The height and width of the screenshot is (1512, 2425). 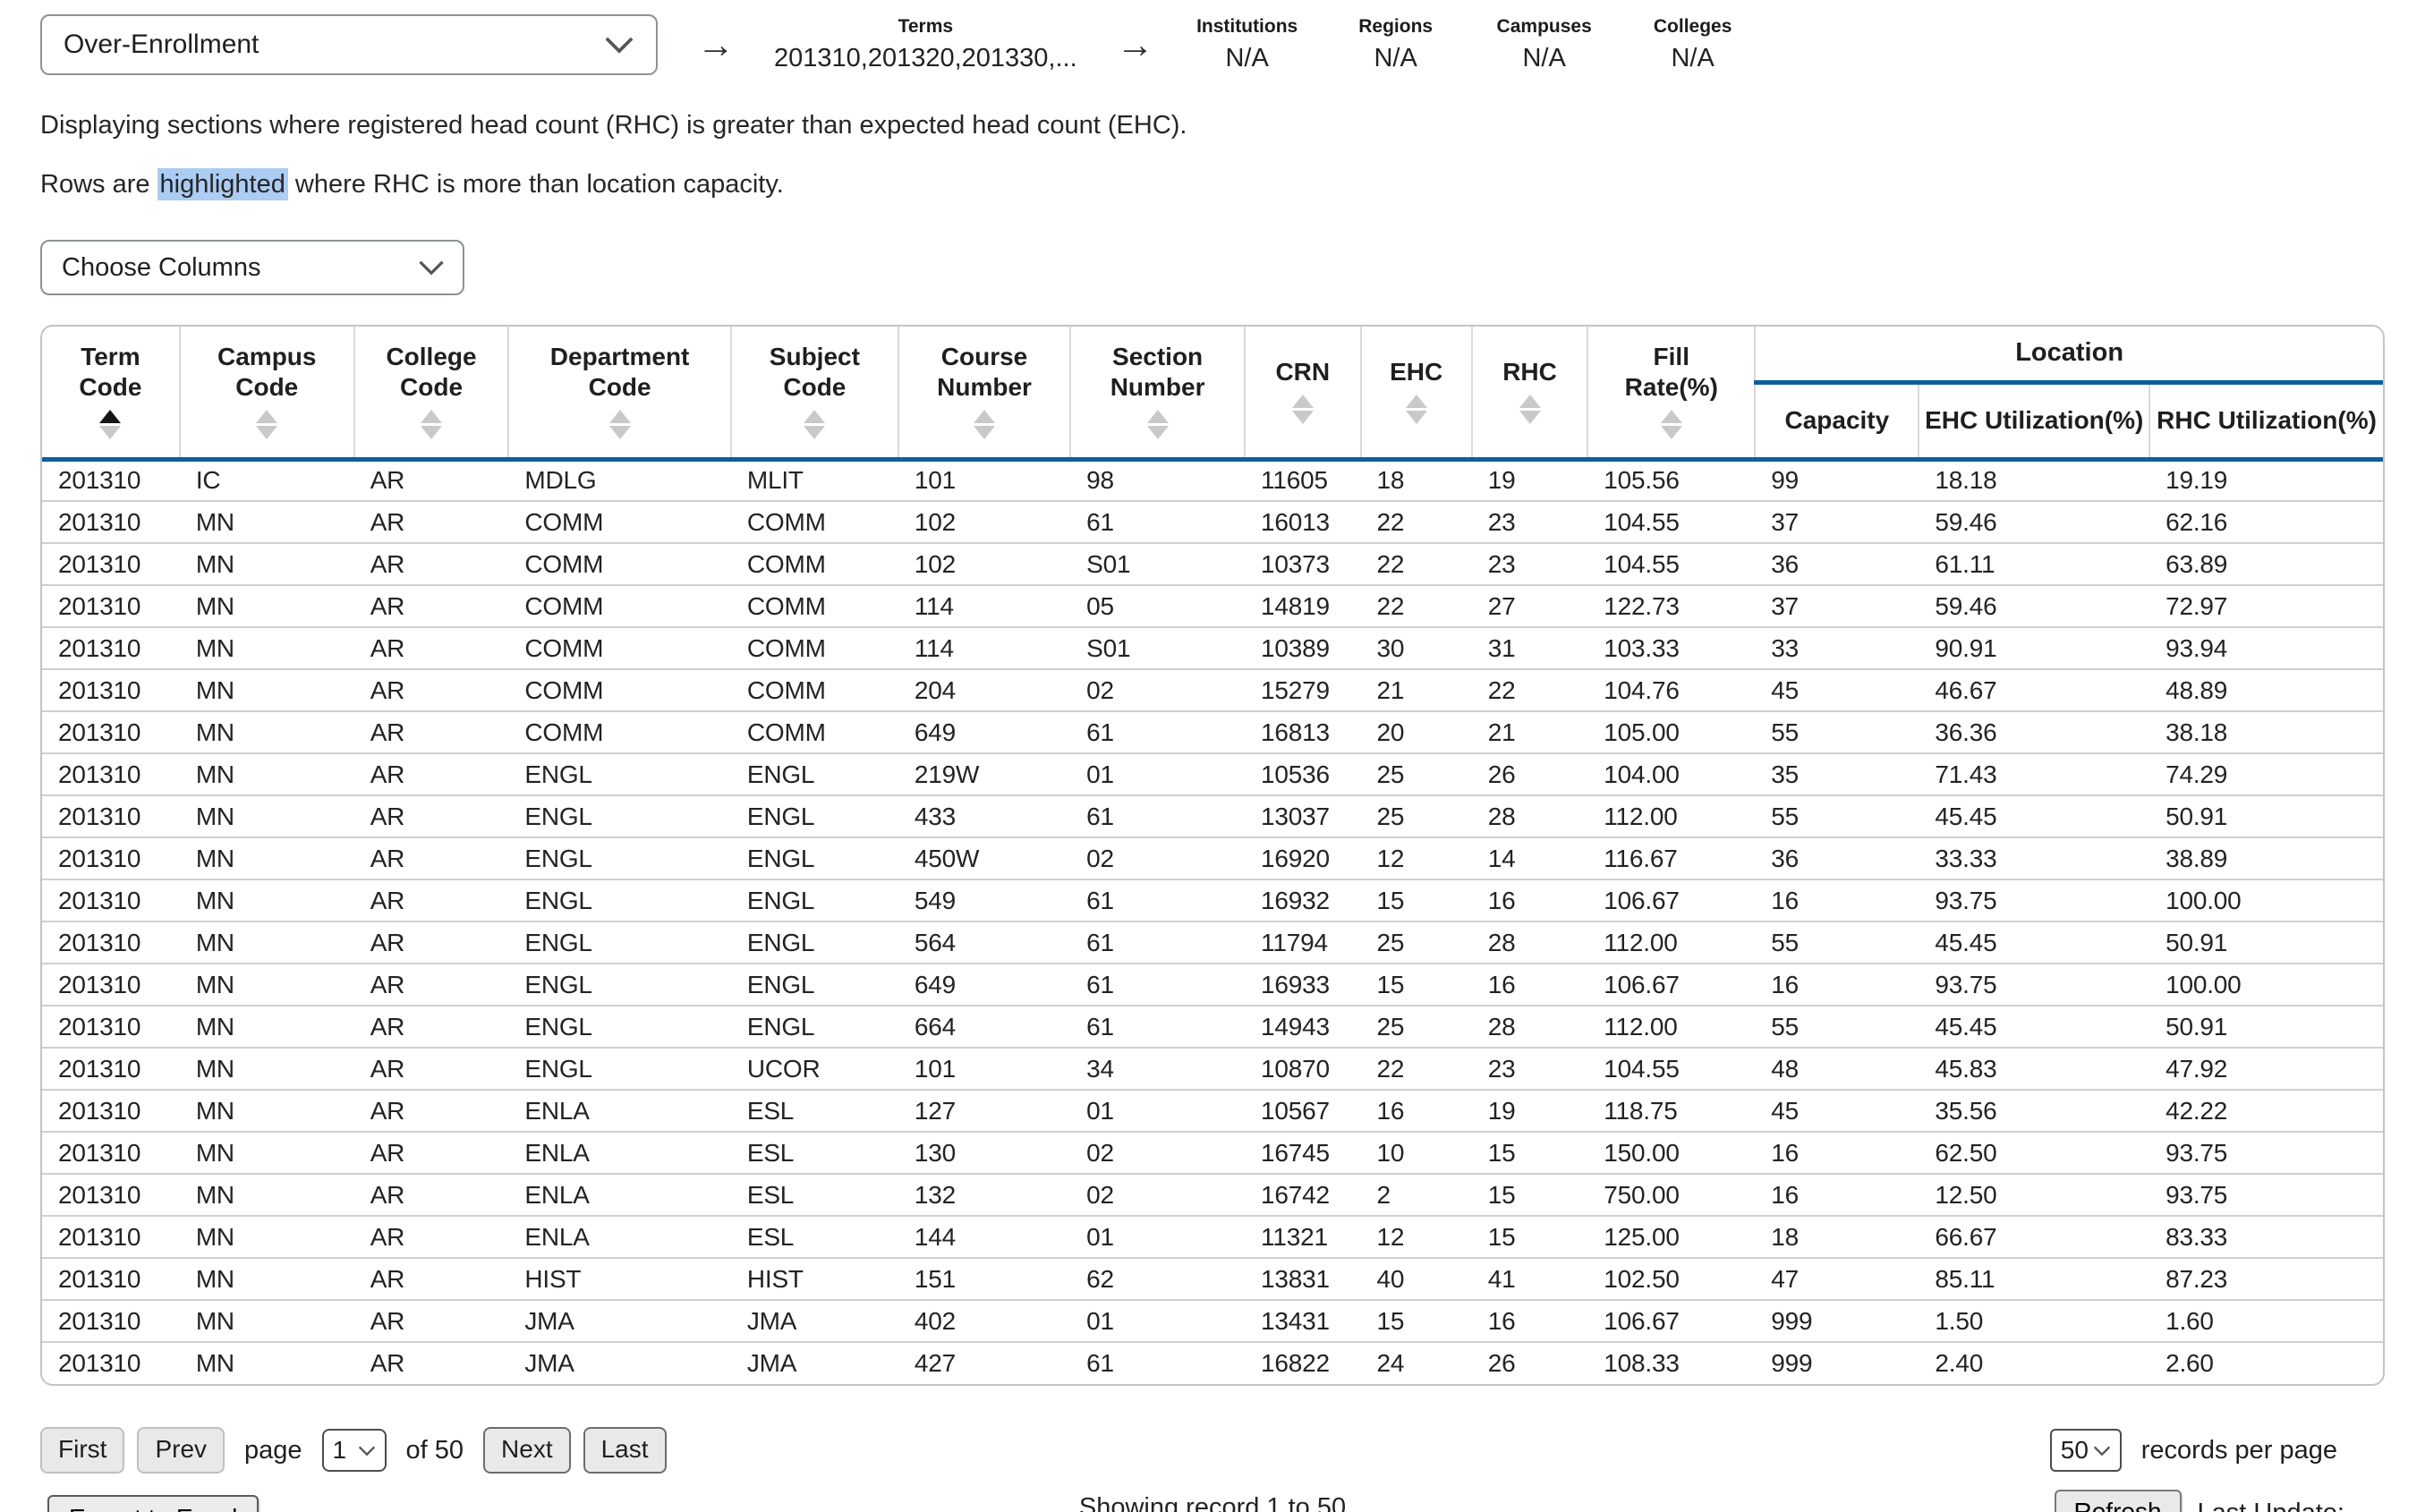 I want to click on table-cell: 25, so click(x=1416, y=815).